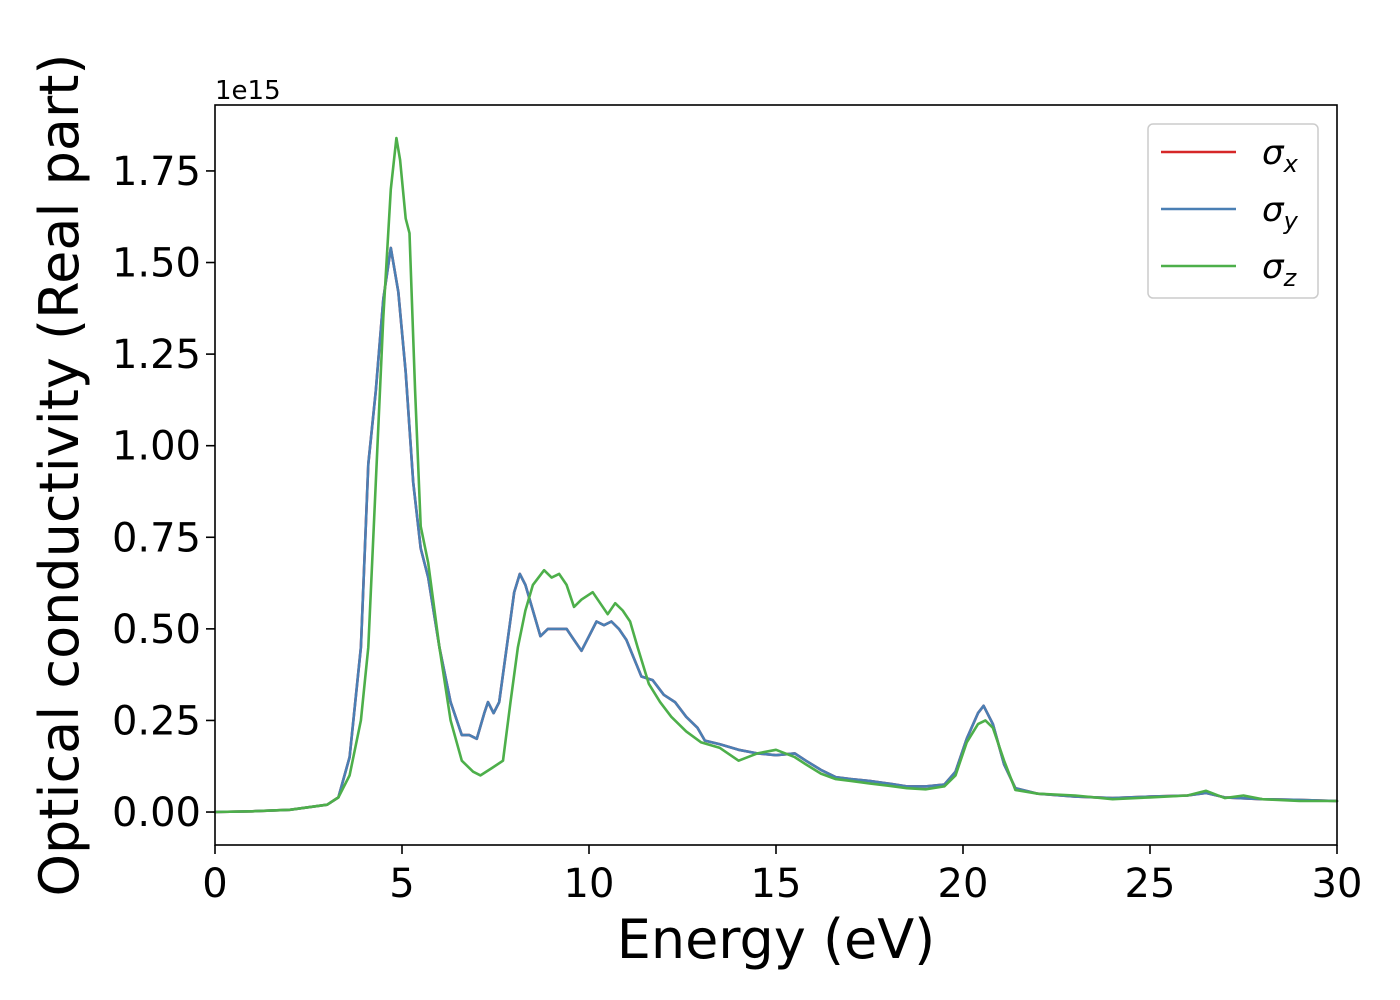 Image resolution: width=1400 pixels, height=1000 pixels. I want to click on y-tick-label: 0.25, so click(156, 721).